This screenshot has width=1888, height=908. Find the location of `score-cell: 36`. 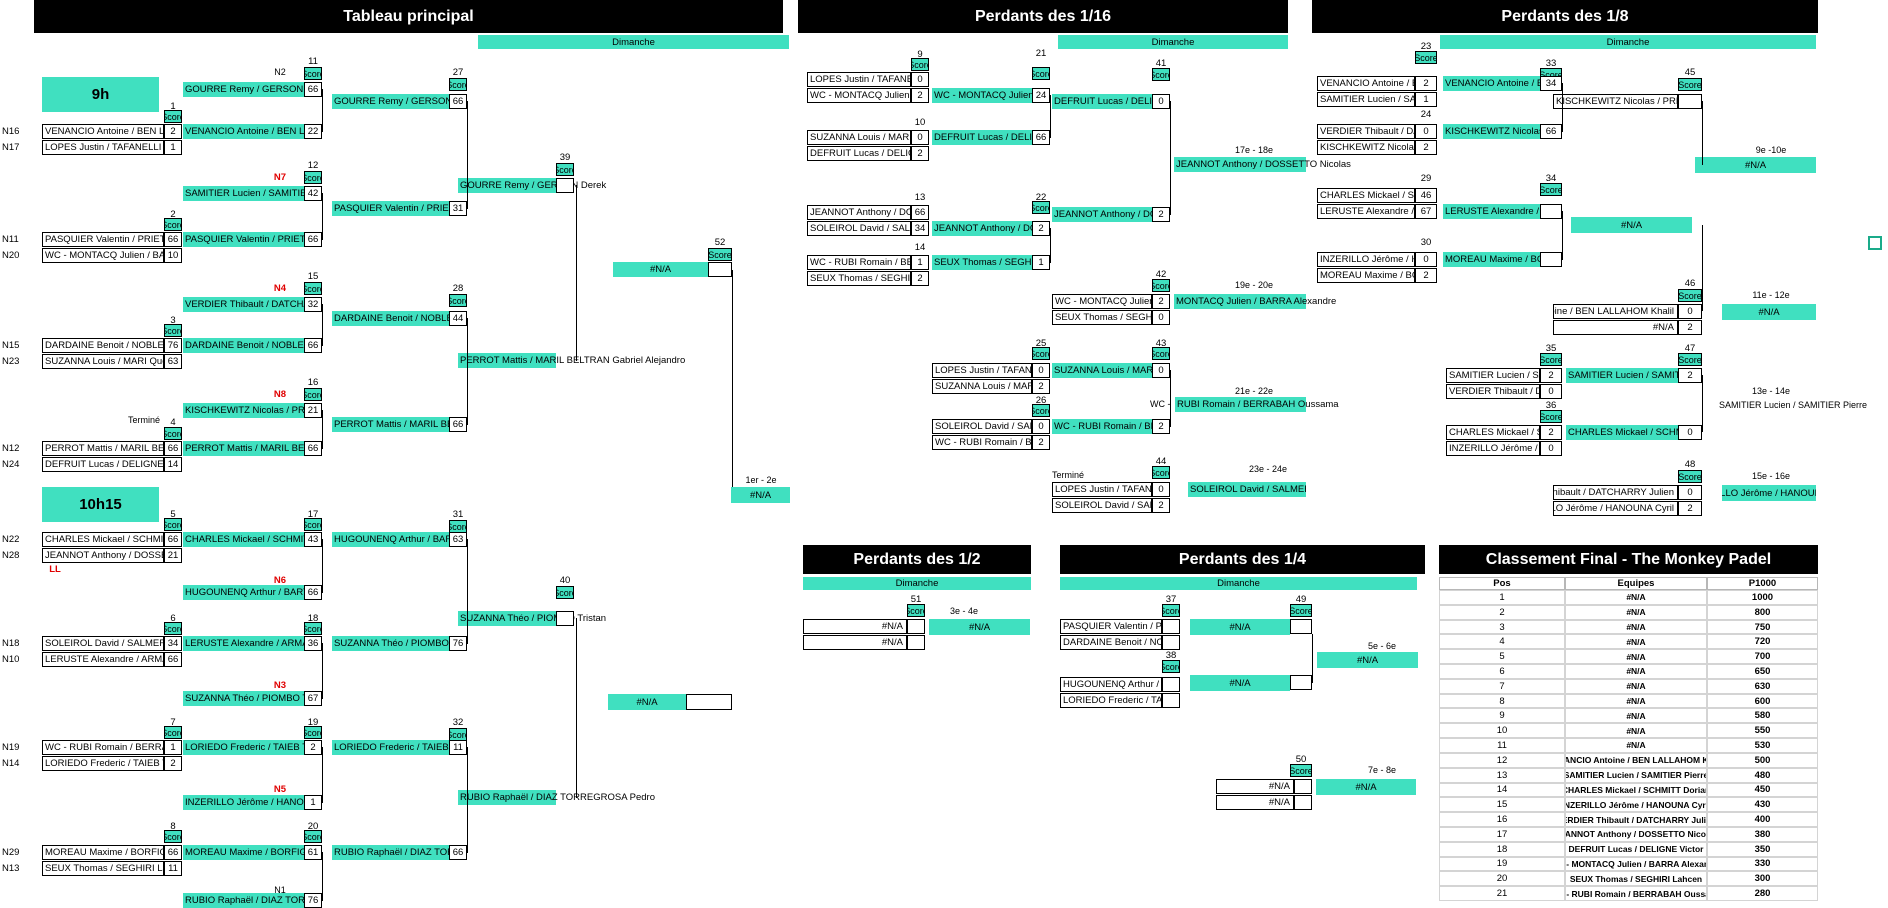

score-cell: 36 is located at coordinates (313, 643).